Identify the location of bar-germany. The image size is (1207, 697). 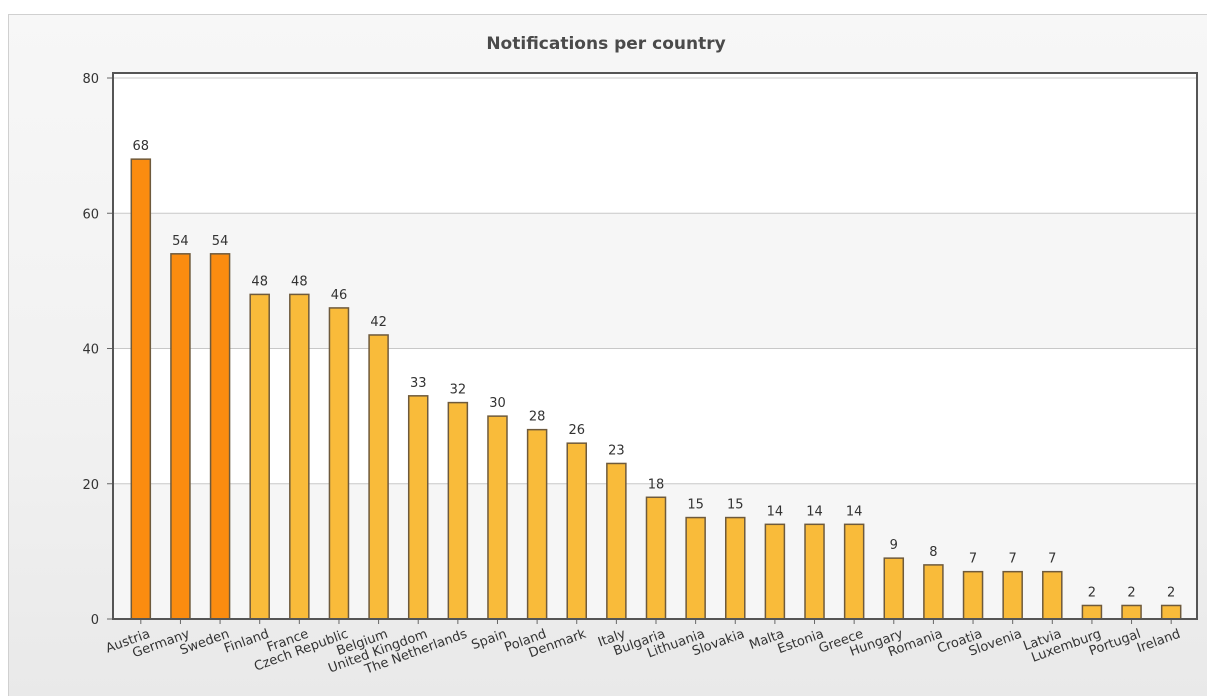
(180, 436).